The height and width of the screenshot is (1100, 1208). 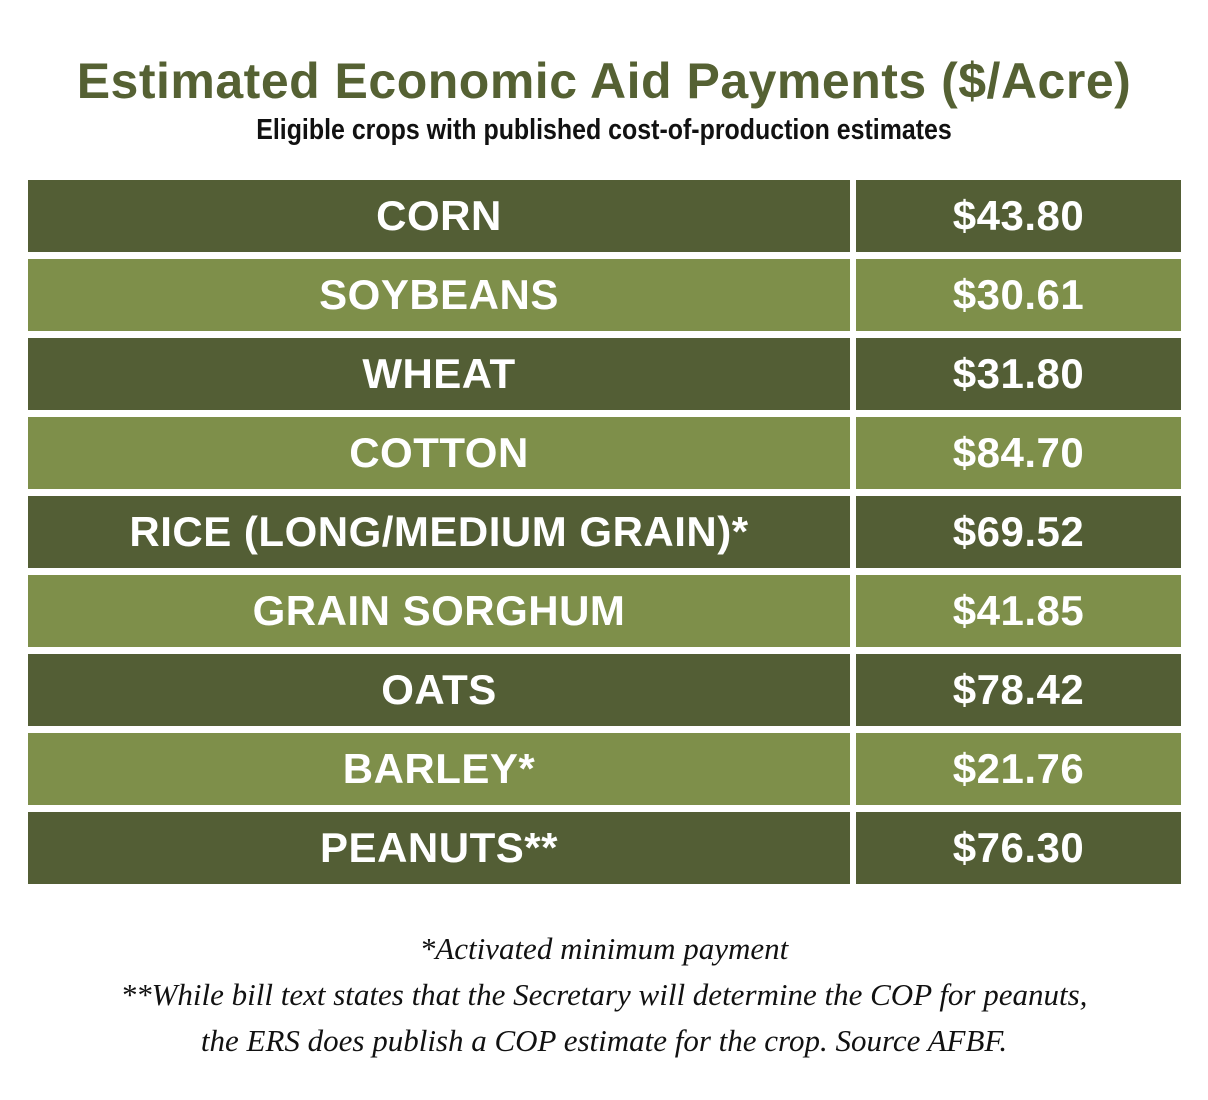 What do you see at coordinates (439, 769) in the screenshot?
I see `crop-cell: BARLEY*` at bounding box center [439, 769].